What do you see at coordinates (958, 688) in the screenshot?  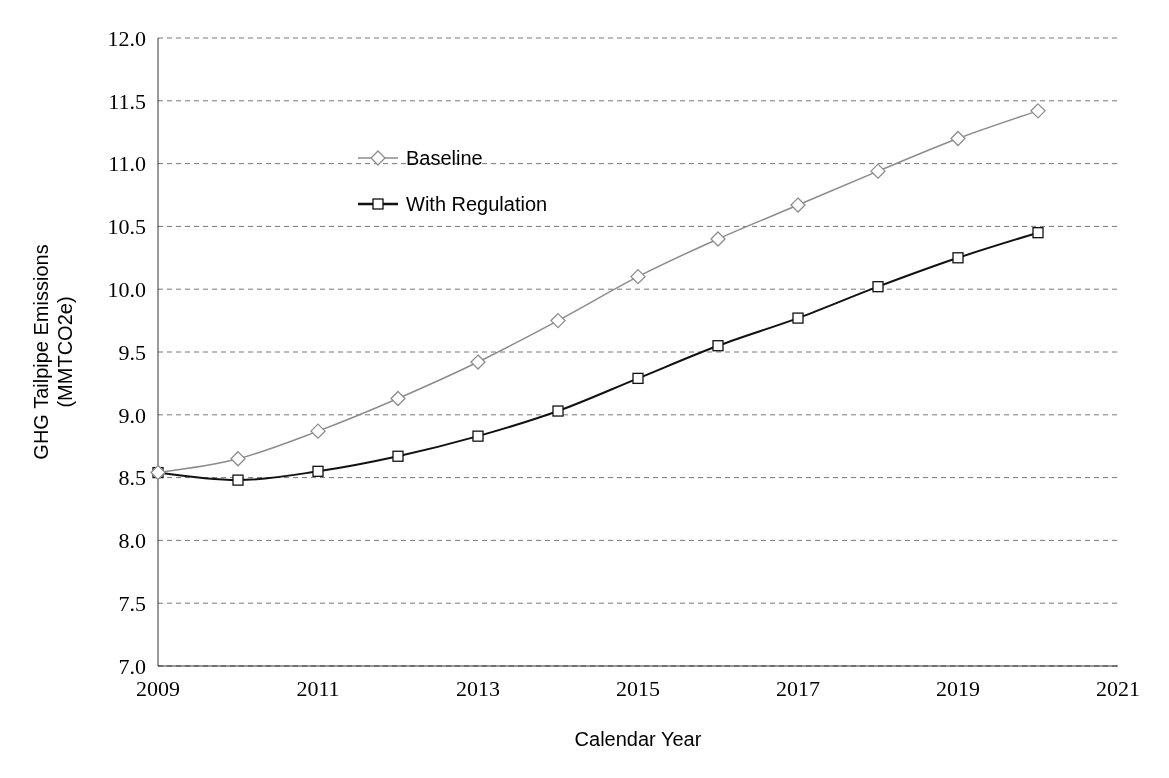 I see `x-tick-label: 2019` at bounding box center [958, 688].